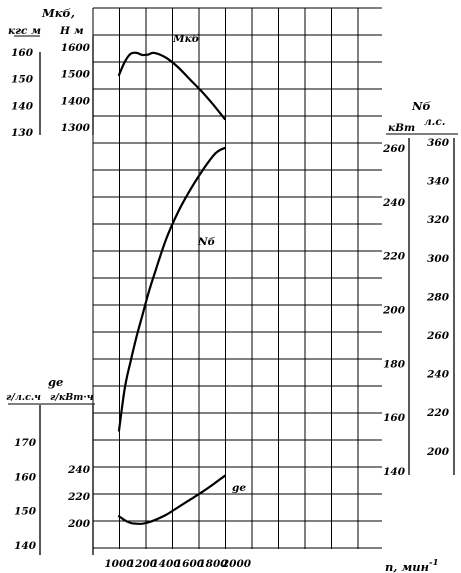 The image size is (461, 573). I want to click on torque-axis-title: Мкб,, so click(58, 13).